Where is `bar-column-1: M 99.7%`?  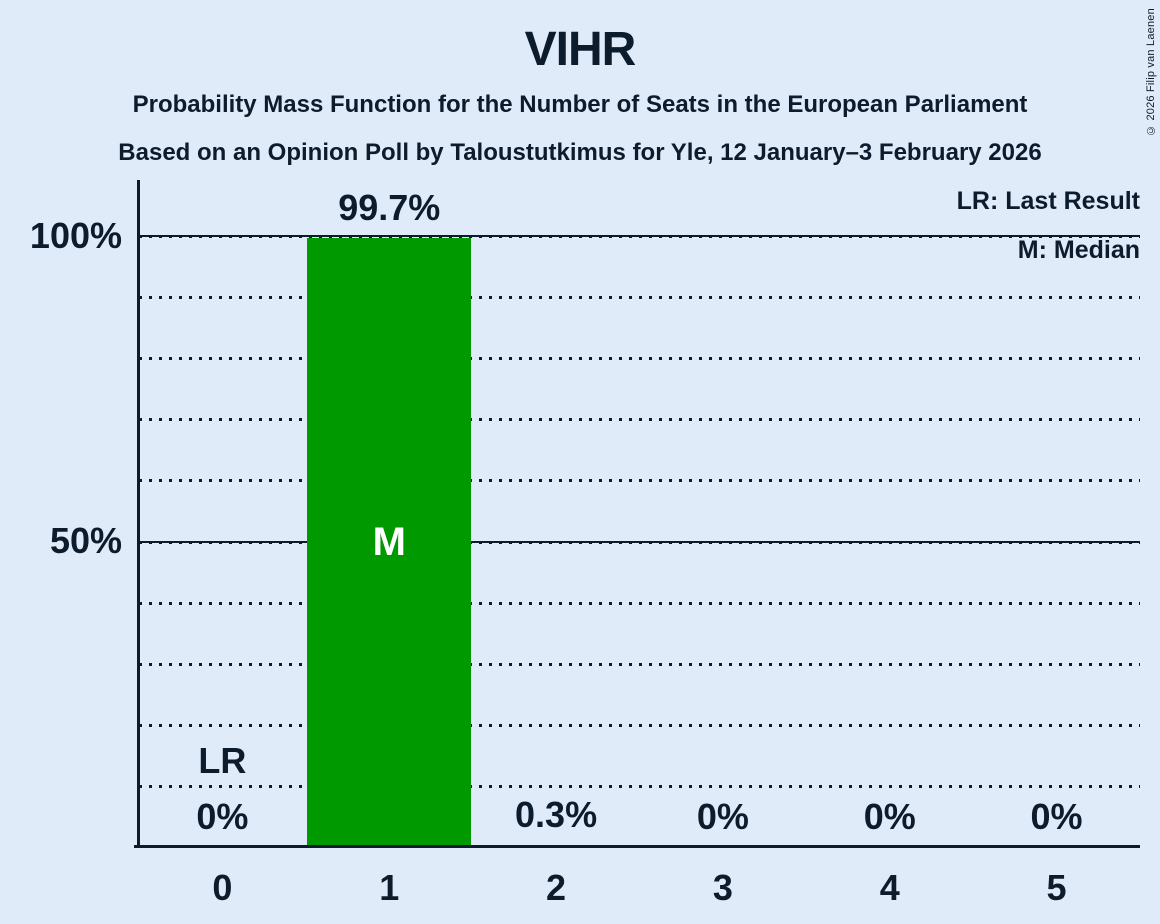 bar-column-1: M 99.7% is located at coordinates (389, 517).